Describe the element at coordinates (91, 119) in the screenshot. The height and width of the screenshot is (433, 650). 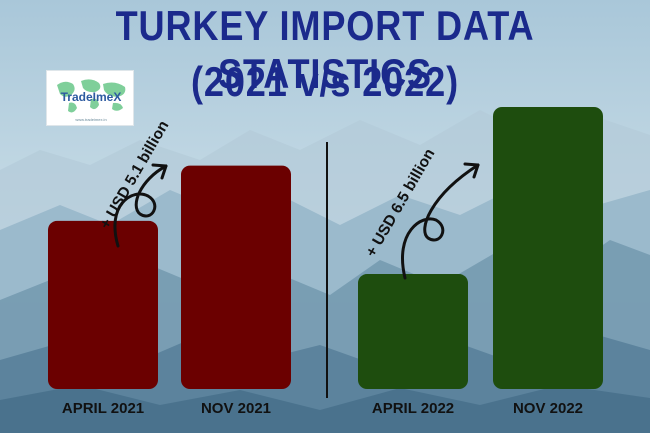
I see `logo-tagline: www.tradeimex.in` at that location.